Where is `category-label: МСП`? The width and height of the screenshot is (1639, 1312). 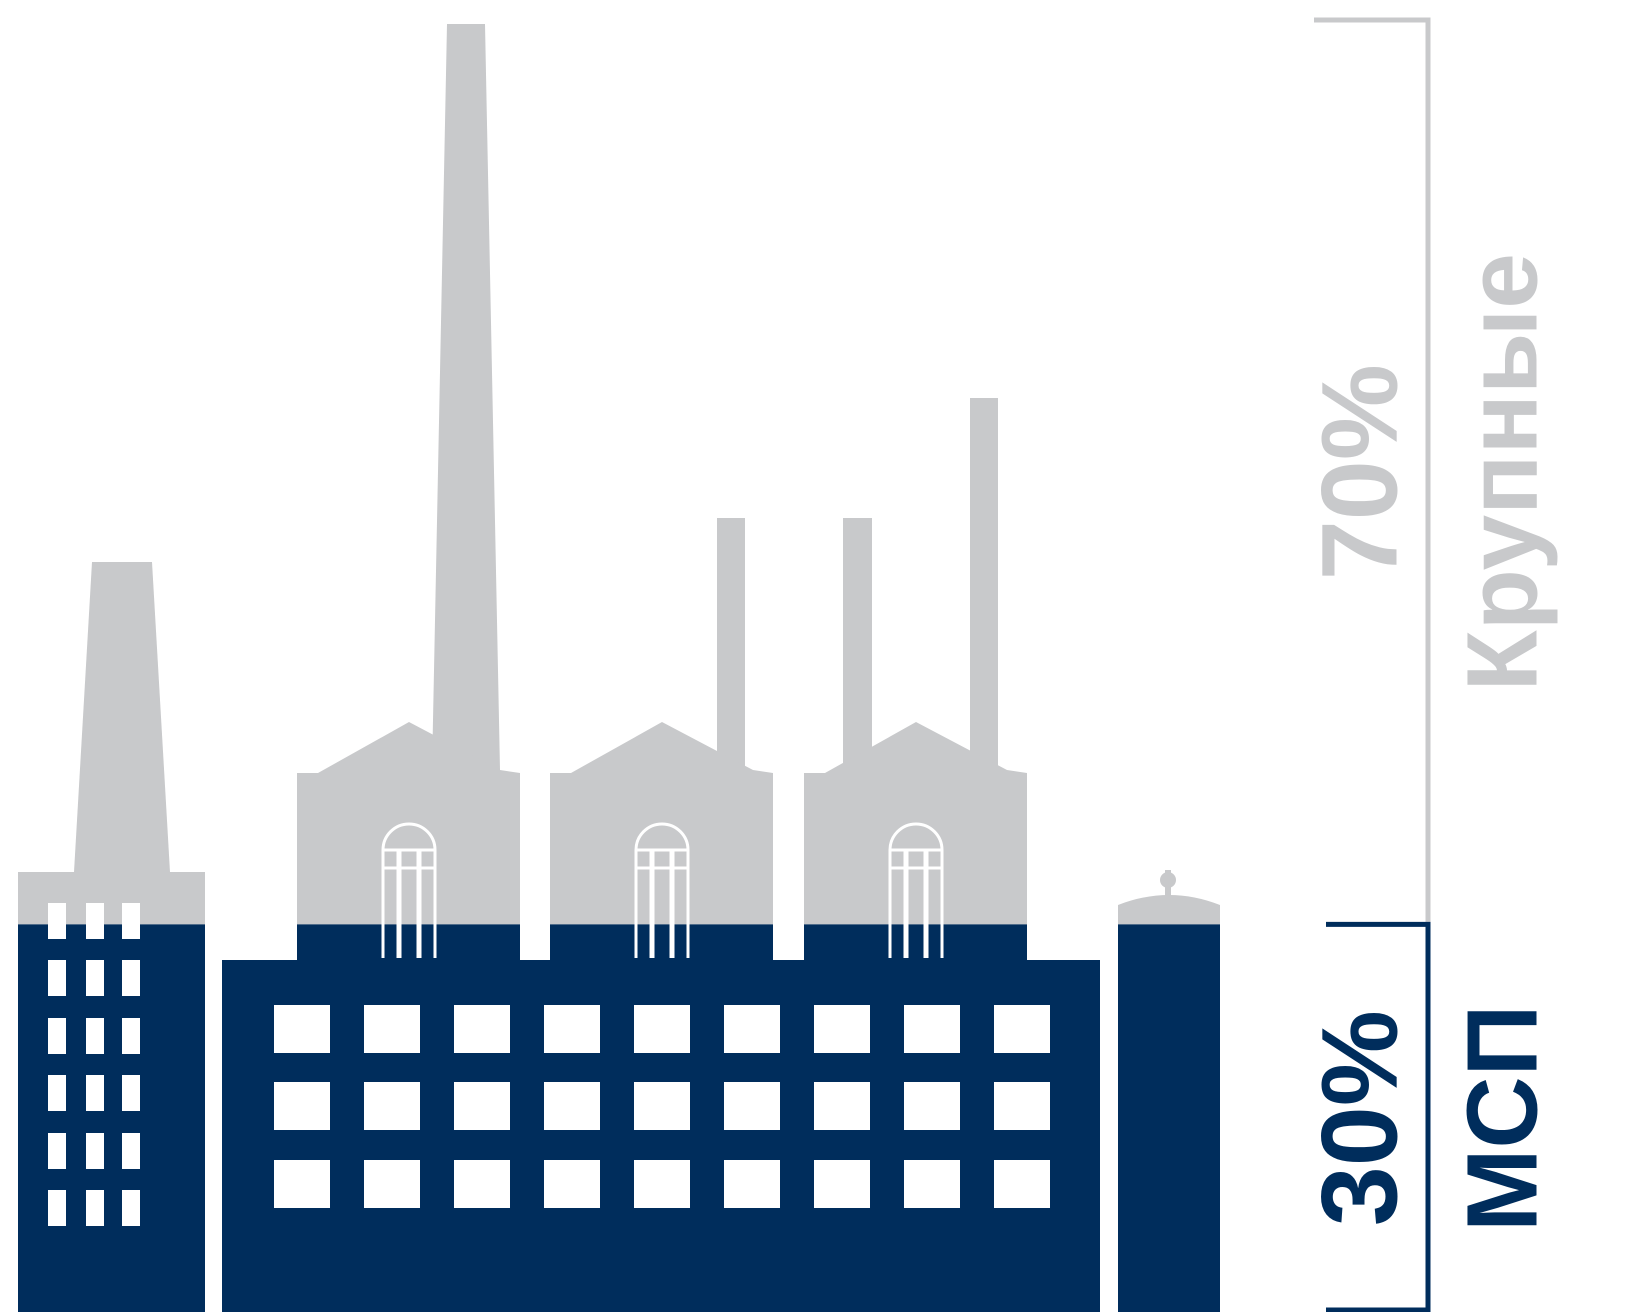 category-label: МСП is located at coordinates (1502, 1117).